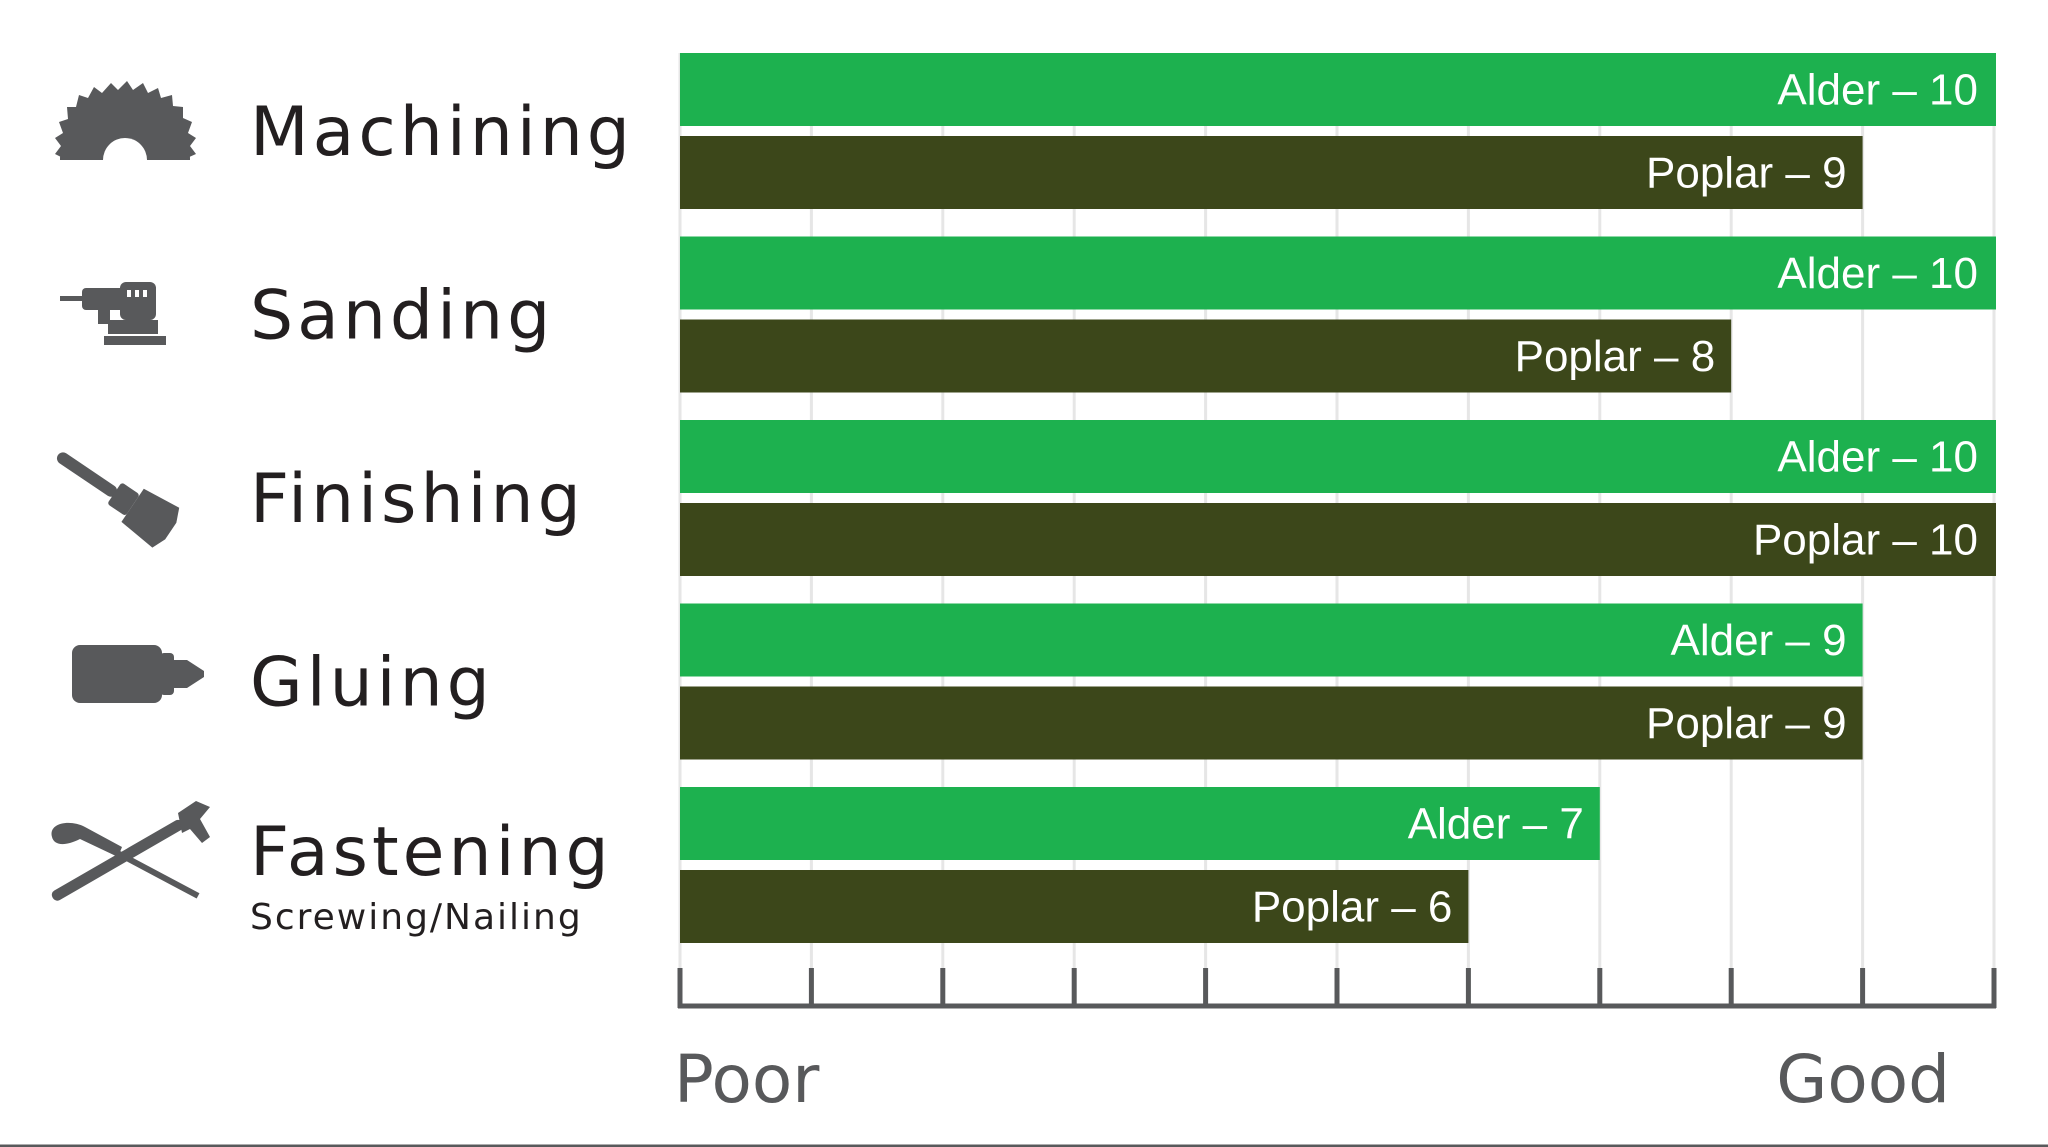  What do you see at coordinates (402, 316) in the screenshot?
I see `category-label: Sanding` at bounding box center [402, 316].